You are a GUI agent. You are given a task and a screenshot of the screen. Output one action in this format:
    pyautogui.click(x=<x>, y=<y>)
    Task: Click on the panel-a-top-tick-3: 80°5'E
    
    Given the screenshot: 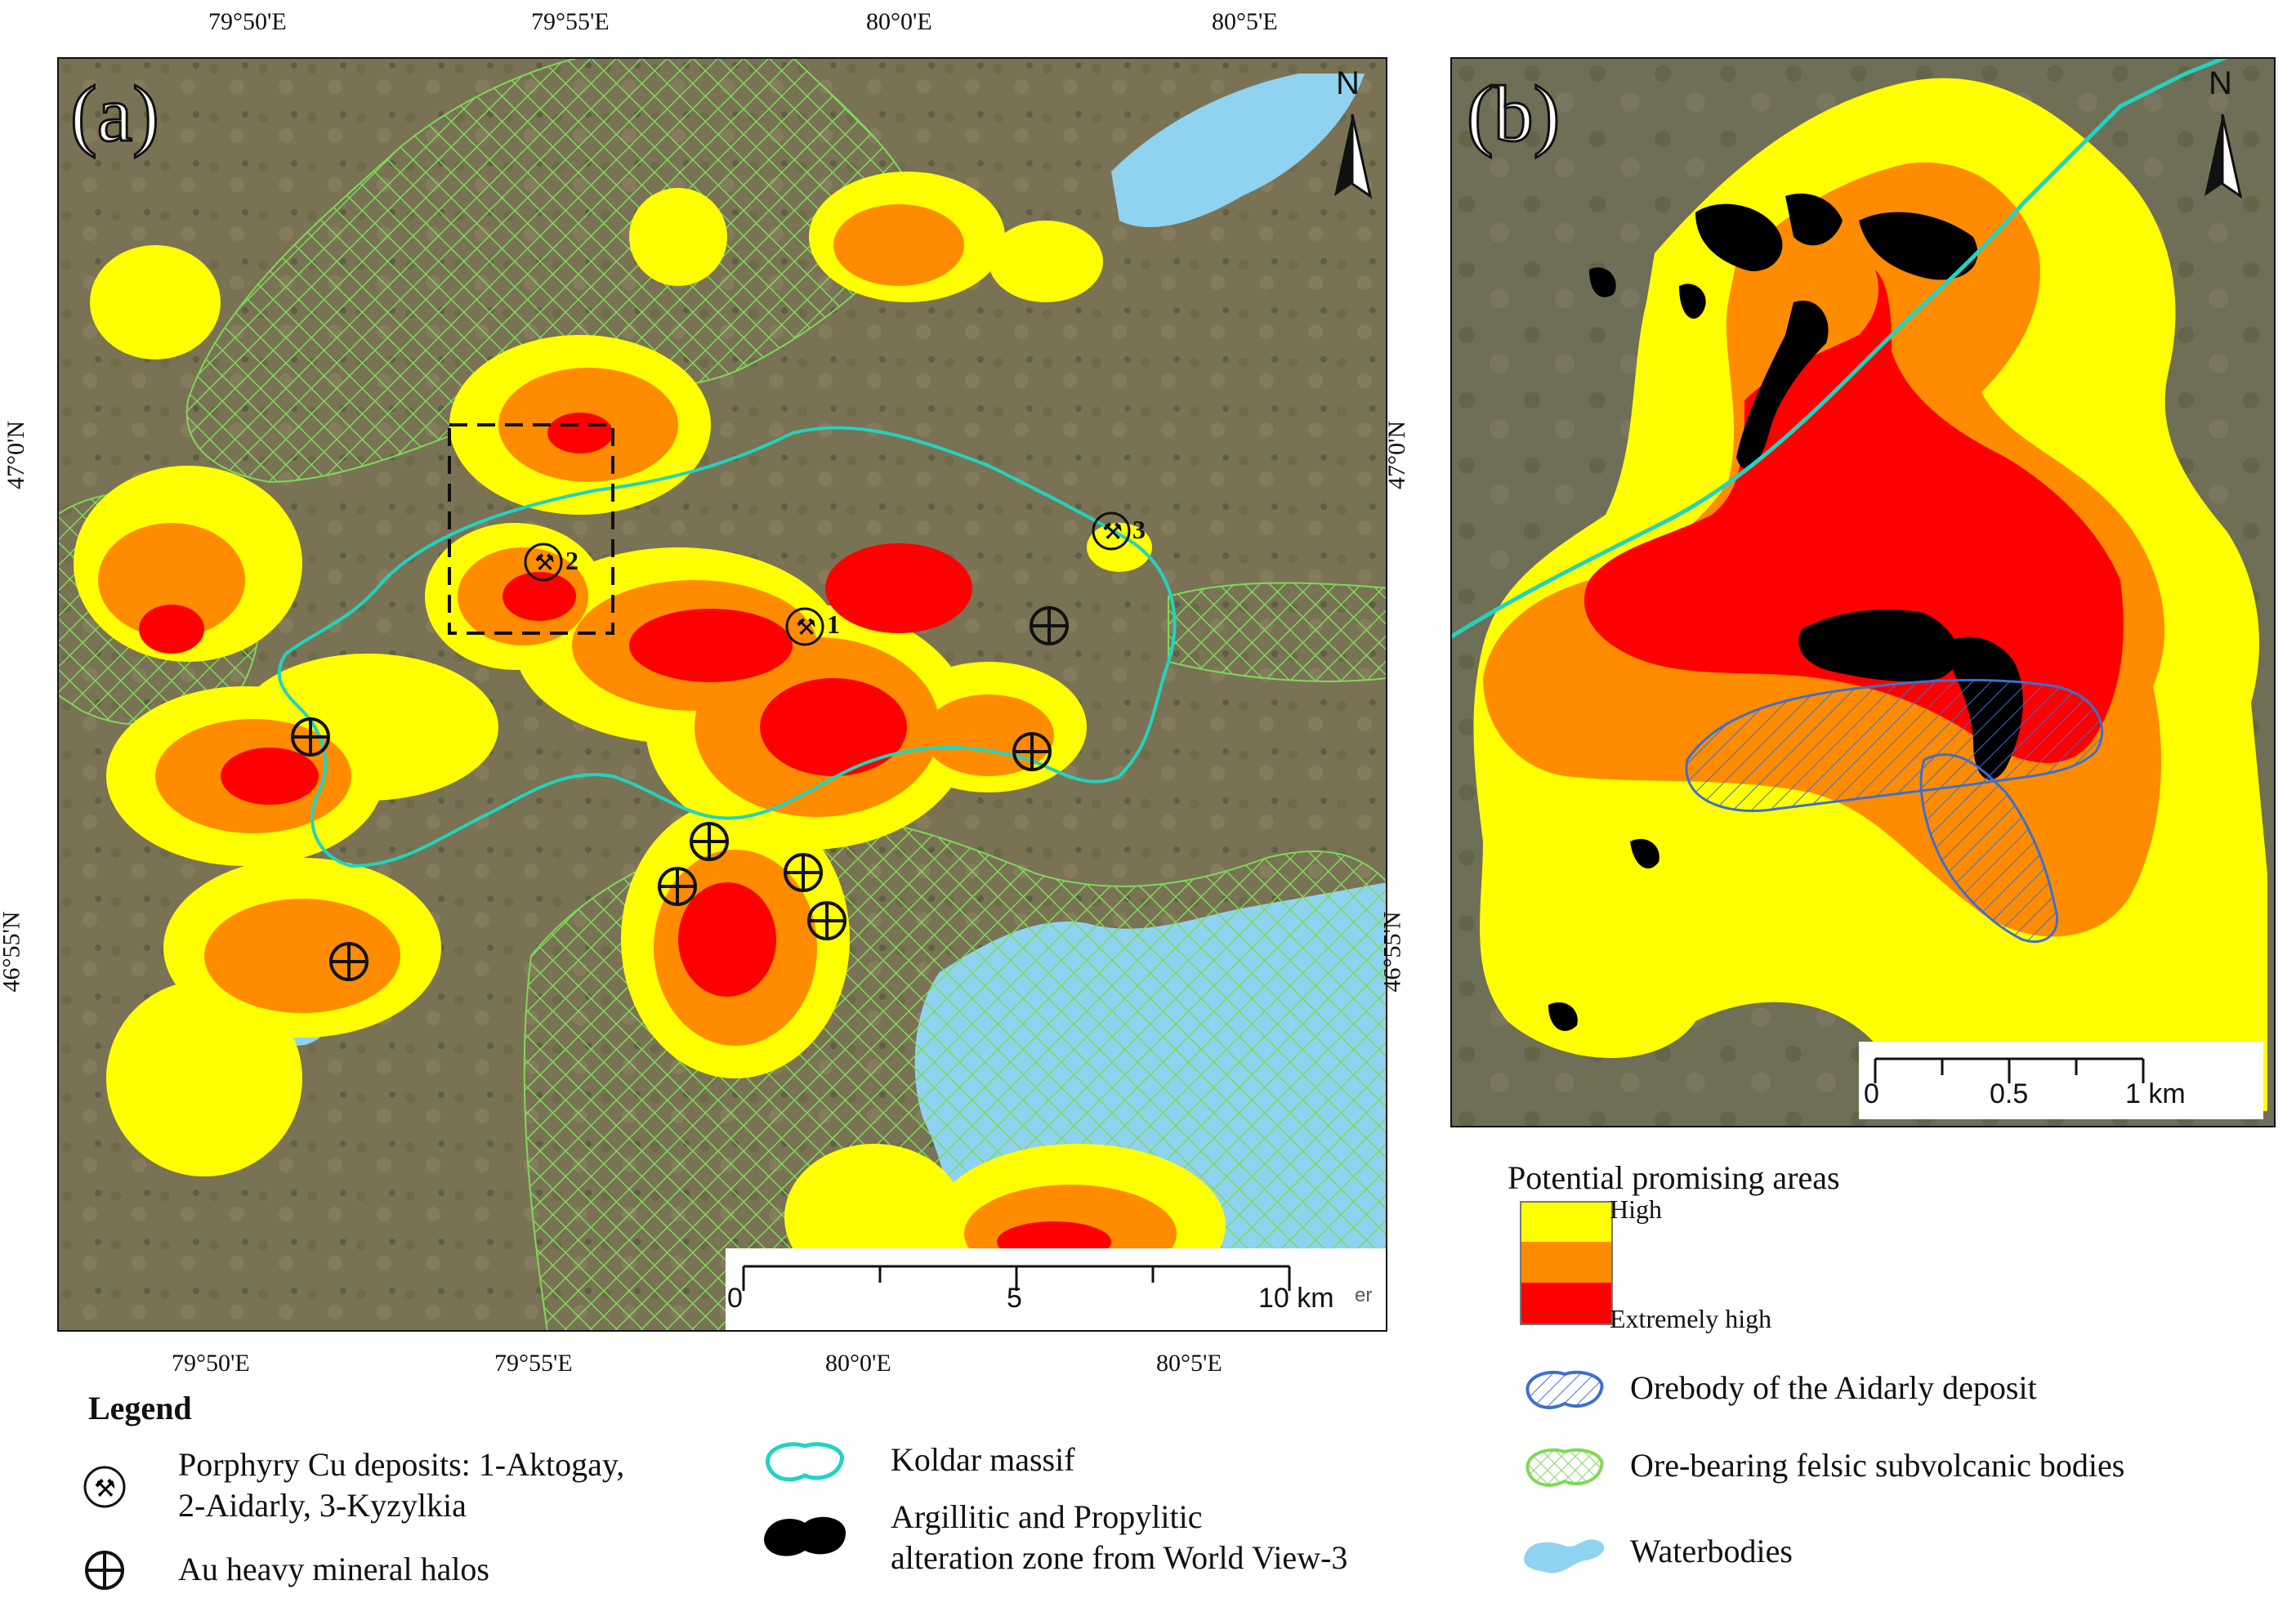 What is the action you would take?
    pyautogui.click(x=1245, y=22)
    